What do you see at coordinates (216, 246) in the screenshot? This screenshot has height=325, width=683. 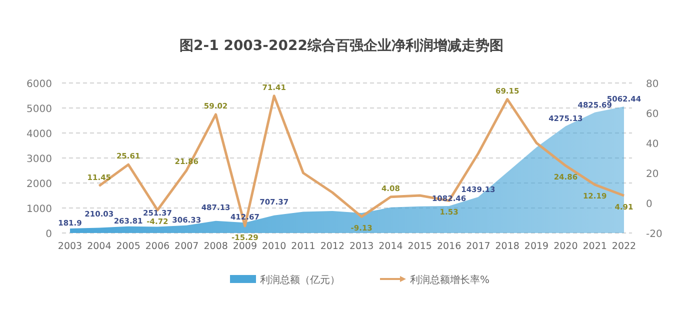 I see `x-tick-label: 2008` at bounding box center [216, 246].